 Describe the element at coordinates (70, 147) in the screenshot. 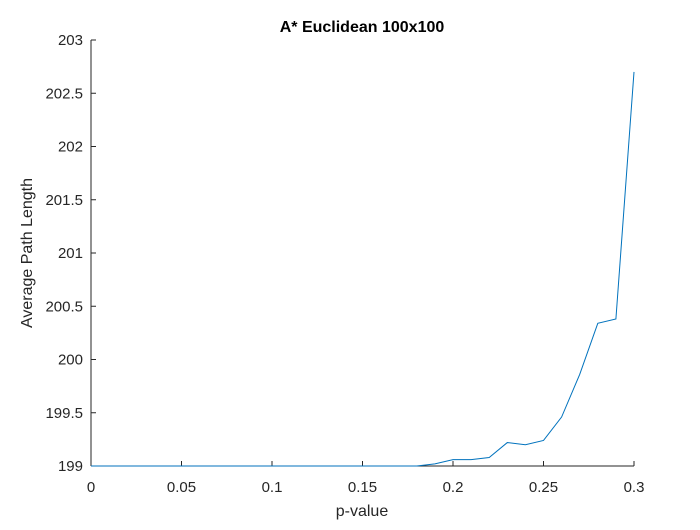

I see `y-tick-label: 202` at that location.